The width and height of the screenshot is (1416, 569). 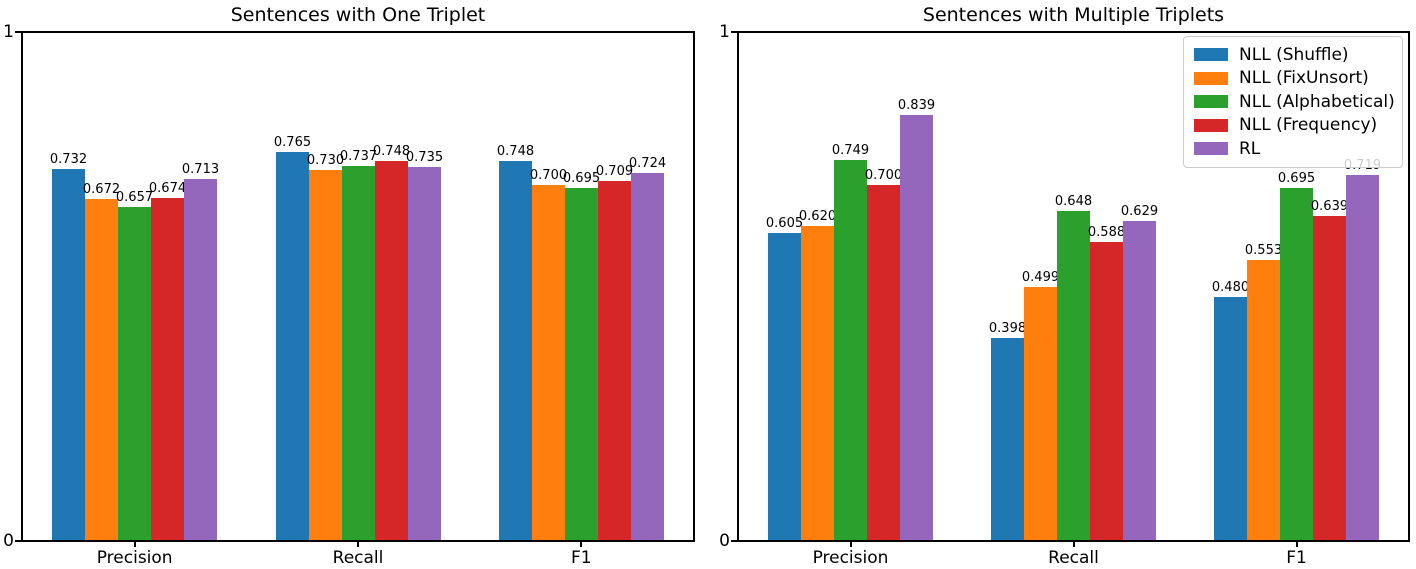 What do you see at coordinates (1211, 149) in the screenshot?
I see `legend-swatch-rl` at bounding box center [1211, 149].